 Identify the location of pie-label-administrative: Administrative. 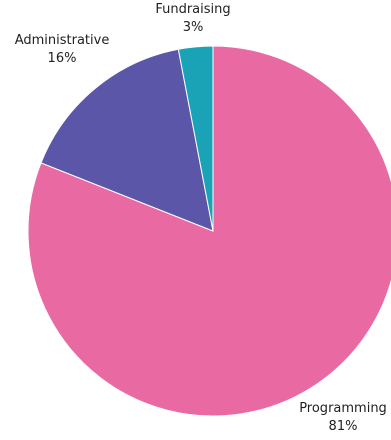
(62, 40).